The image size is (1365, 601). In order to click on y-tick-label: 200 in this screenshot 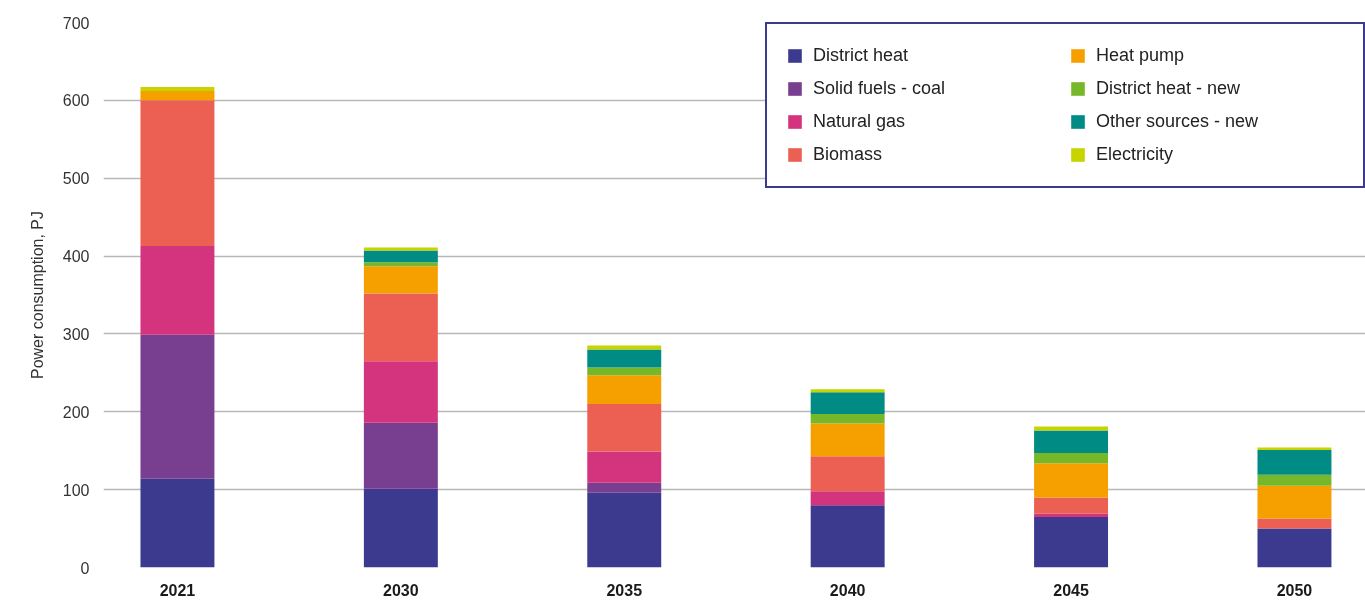, I will do `click(76, 412)`.